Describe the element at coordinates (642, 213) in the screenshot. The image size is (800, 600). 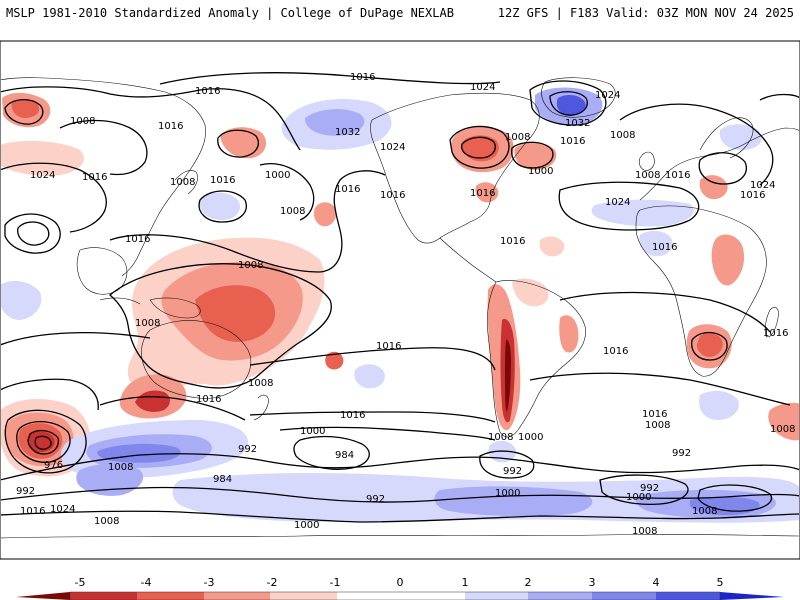
I see `anomaly-area-north-atlantic-pos` at that location.